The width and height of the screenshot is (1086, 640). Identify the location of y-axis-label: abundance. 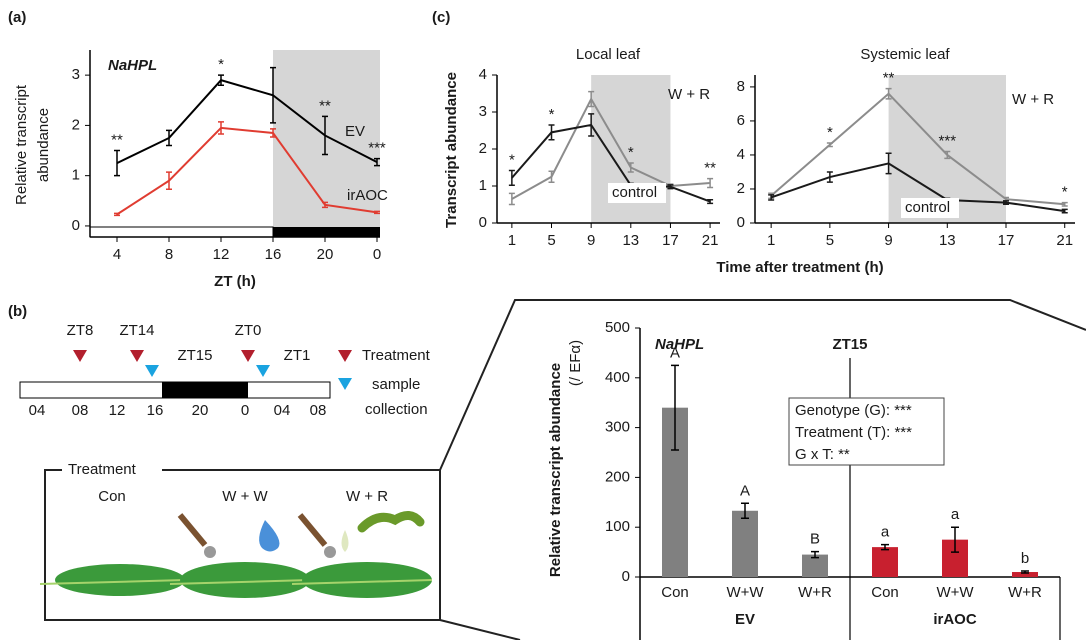
(43, 145).